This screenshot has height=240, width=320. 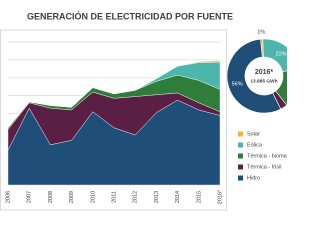 What do you see at coordinates (264, 167) in the screenshot?
I see `legend-label: Térmica - fósil` at bounding box center [264, 167].